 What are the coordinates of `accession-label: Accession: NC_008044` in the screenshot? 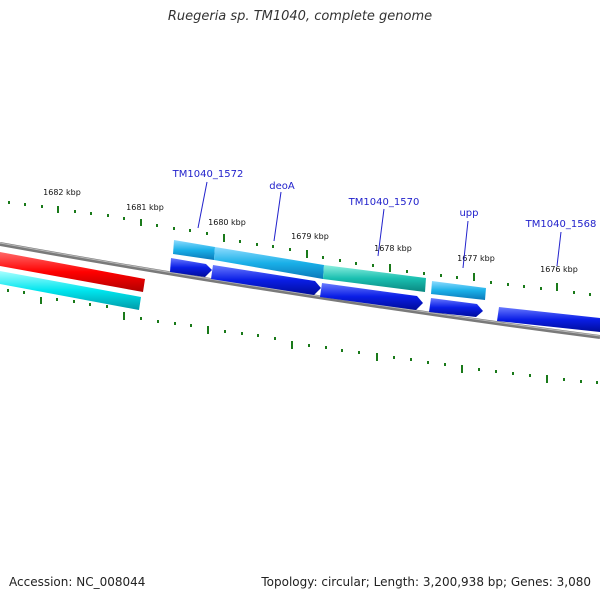 It's located at (77, 582).